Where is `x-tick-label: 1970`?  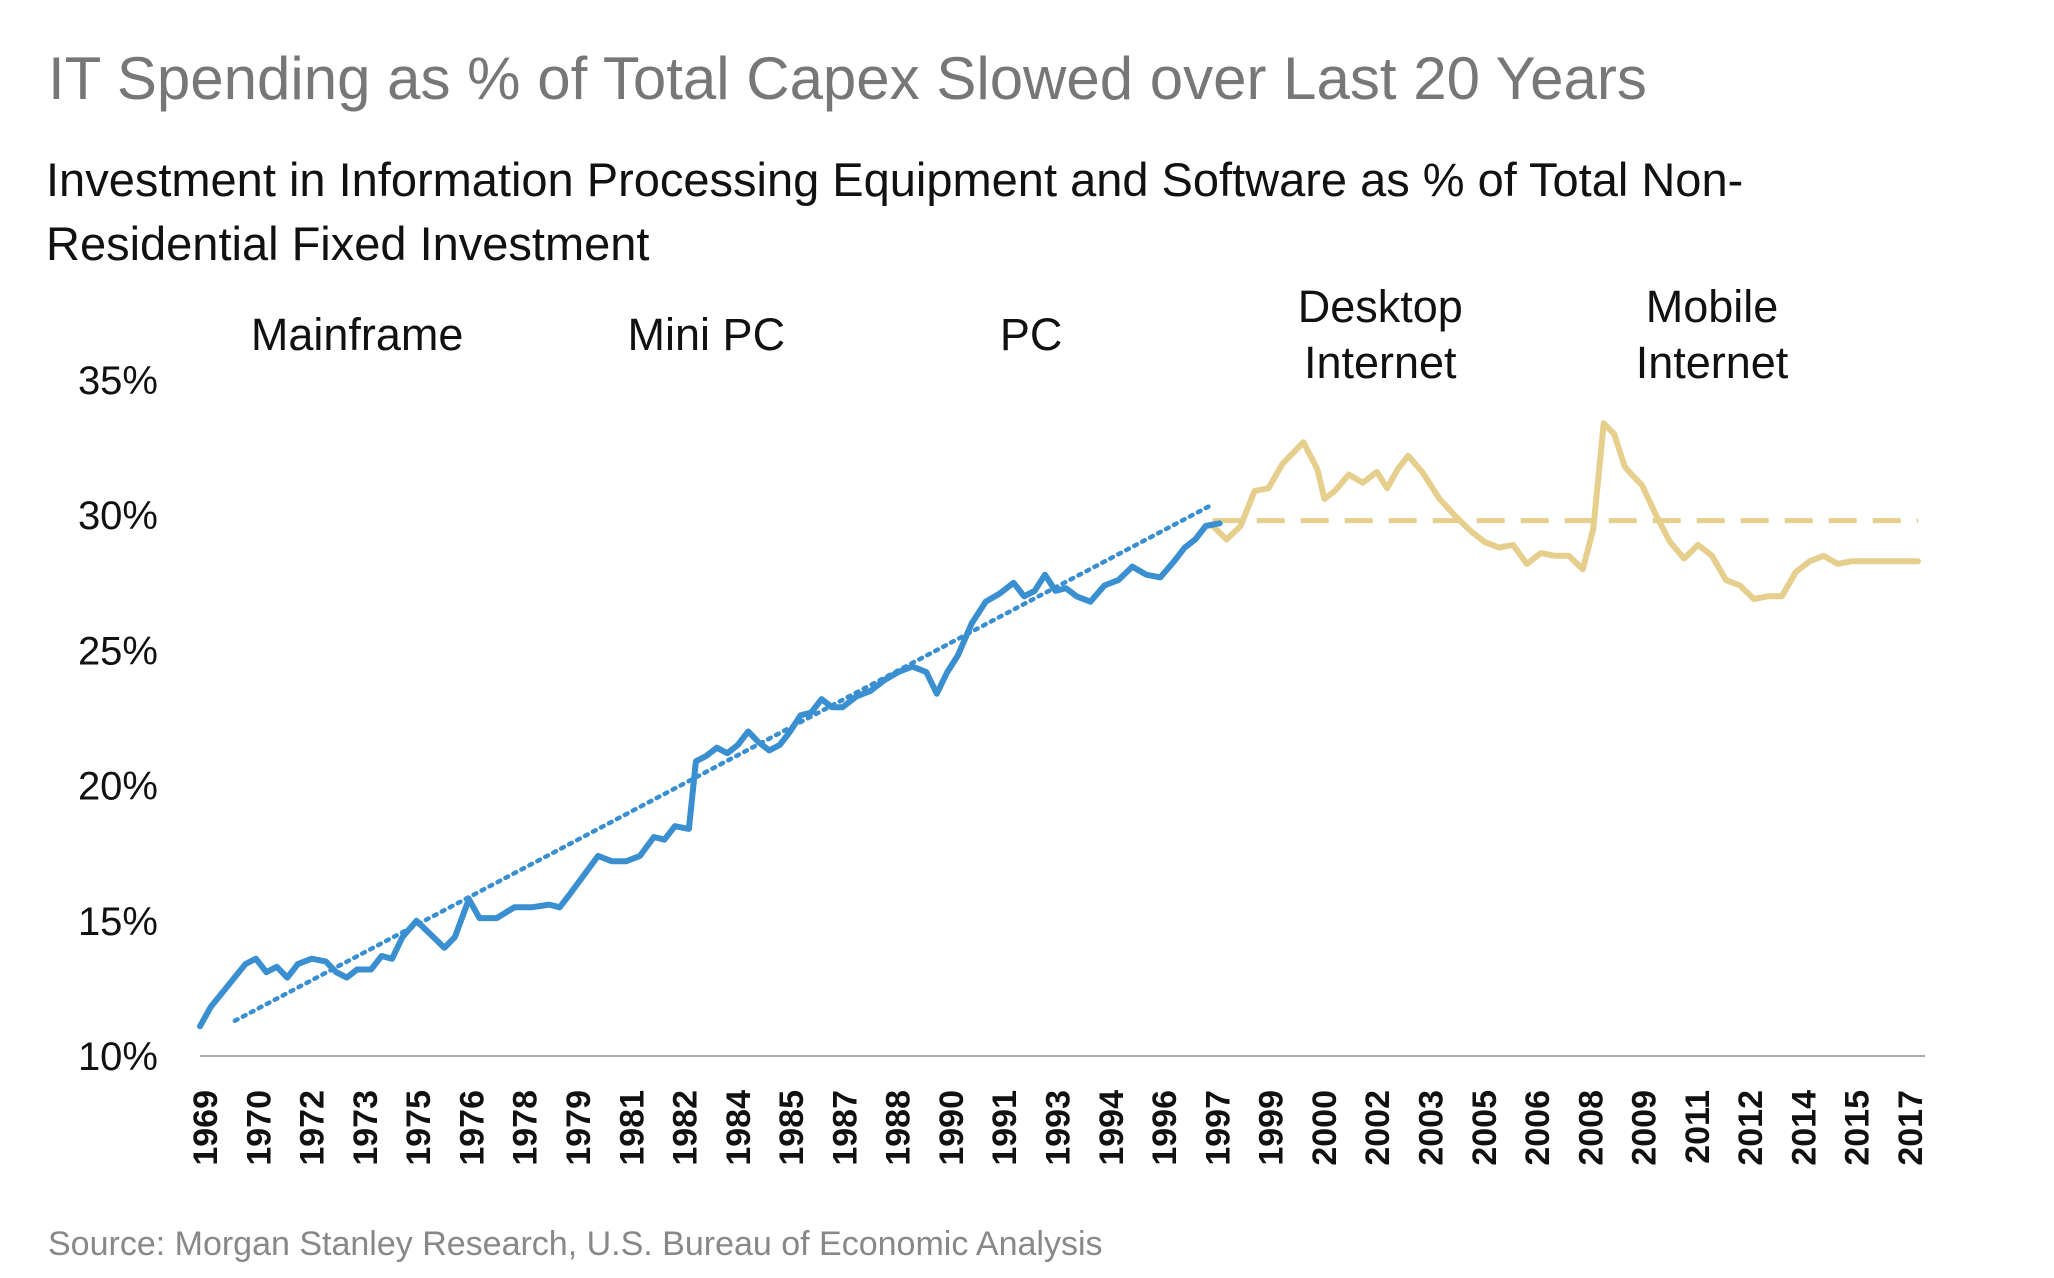
x-tick-label: 1970 is located at coordinates (259, 1128).